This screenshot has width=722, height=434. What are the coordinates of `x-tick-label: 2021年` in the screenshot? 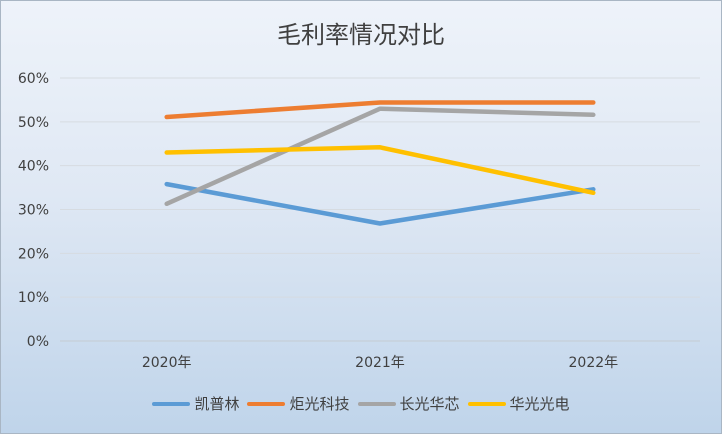 It's located at (380, 363).